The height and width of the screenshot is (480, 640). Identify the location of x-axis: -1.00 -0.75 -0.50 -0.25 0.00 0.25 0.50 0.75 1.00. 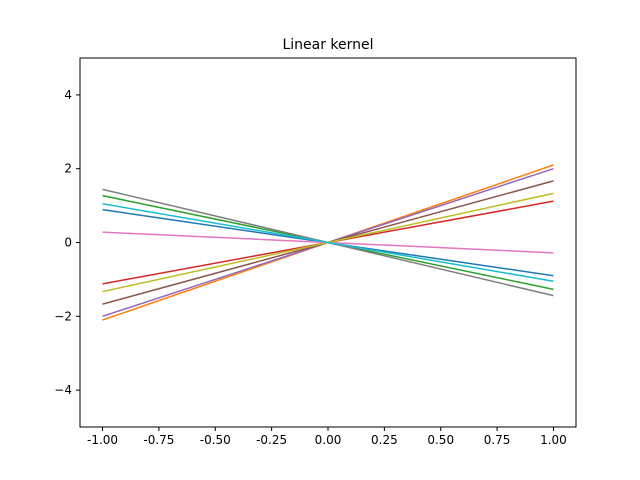
(327, 437).